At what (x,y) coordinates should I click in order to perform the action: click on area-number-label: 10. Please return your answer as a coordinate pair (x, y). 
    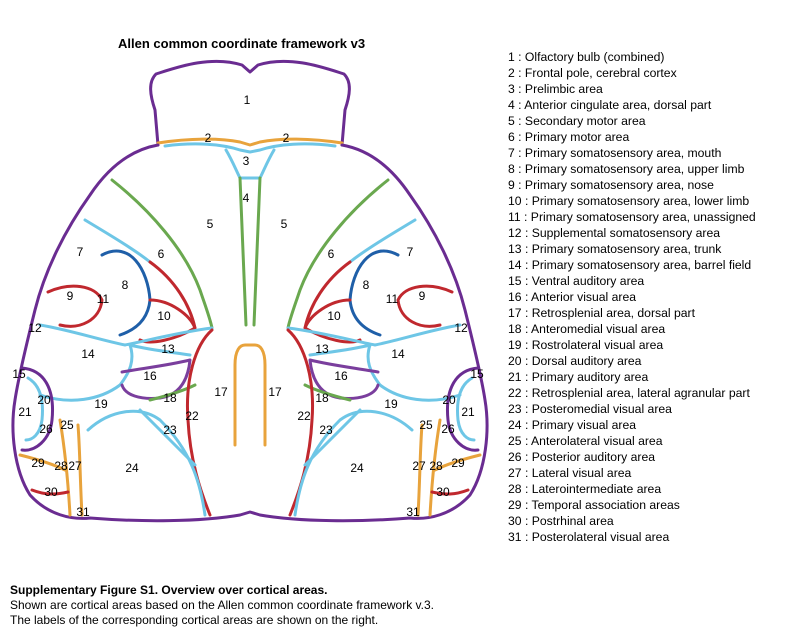
    Looking at the image, I should click on (334, 316).